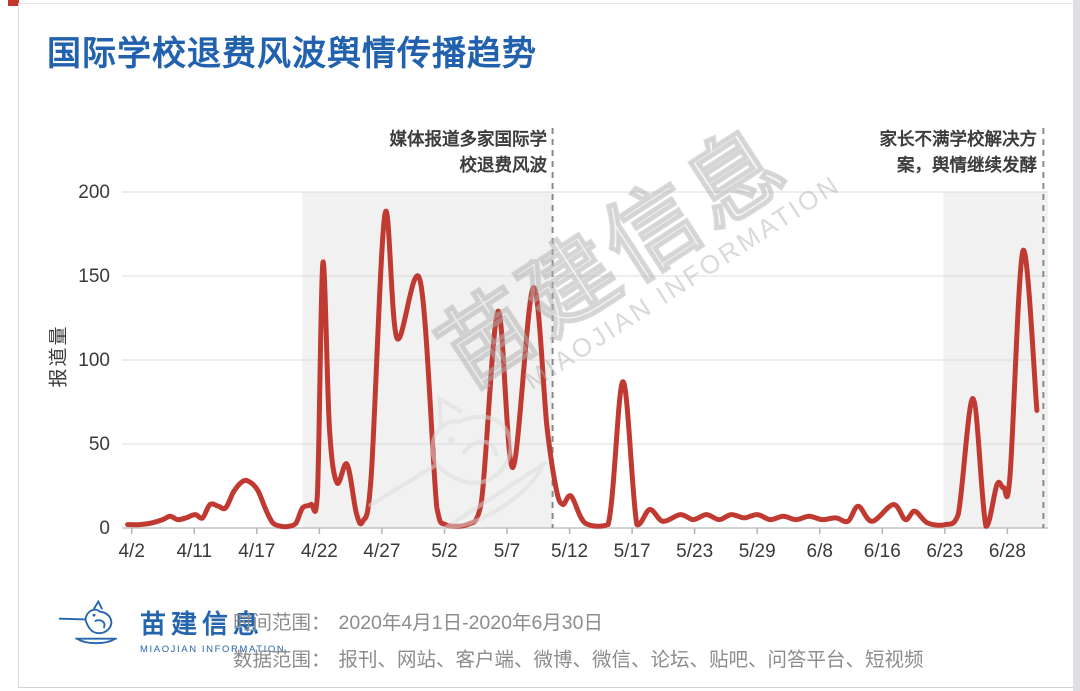 This screenshot has height=691, width=1080. Describe the element at coordinates (507, 551) in the screenshot. I see `x-tick-label: 5/7` at that location.